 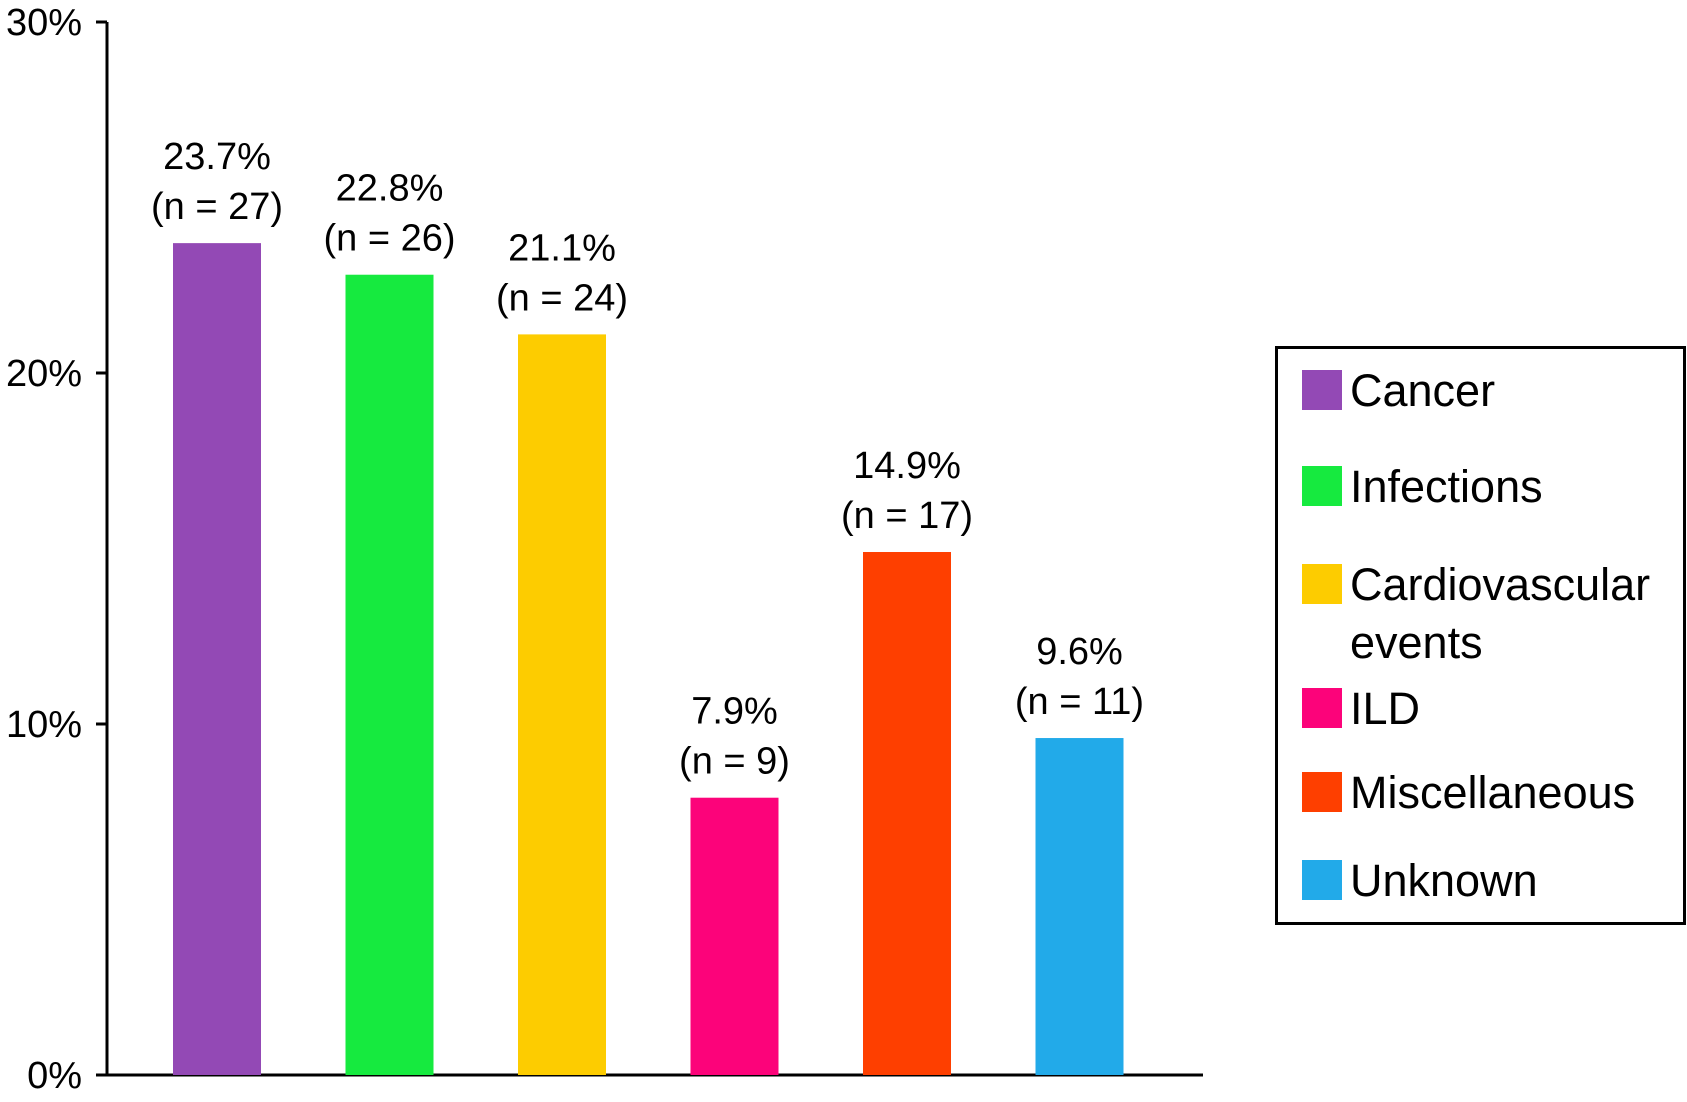 I want to click on data-label-percent: 7.9%, so click(x=734, y=712).